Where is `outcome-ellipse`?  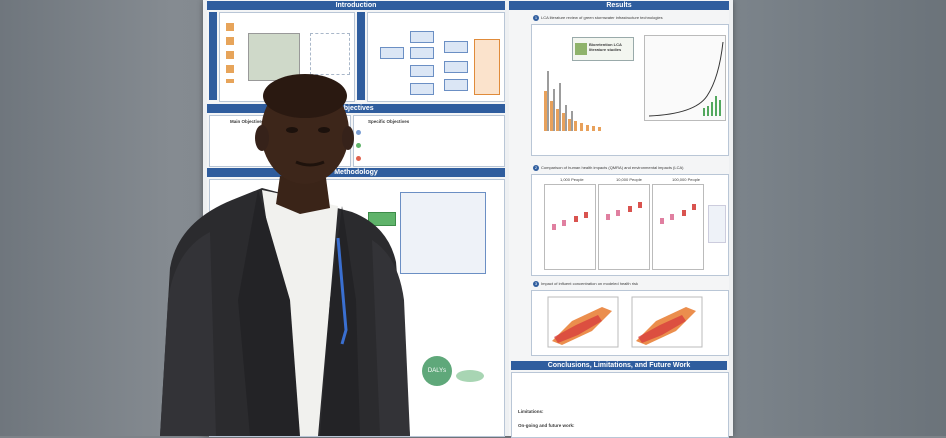 outcome-ellipse is located at coordinates (470, 376).